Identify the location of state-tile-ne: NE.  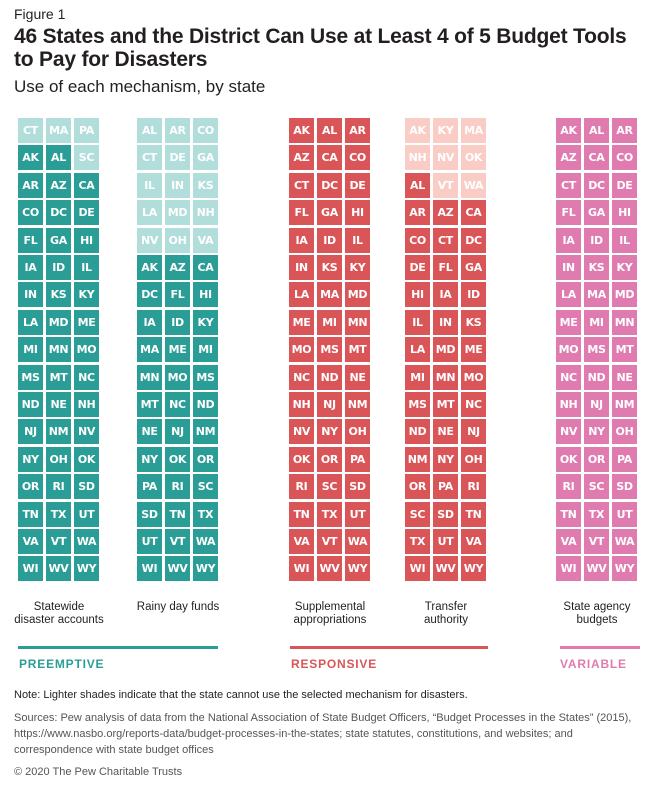
(58, 404).